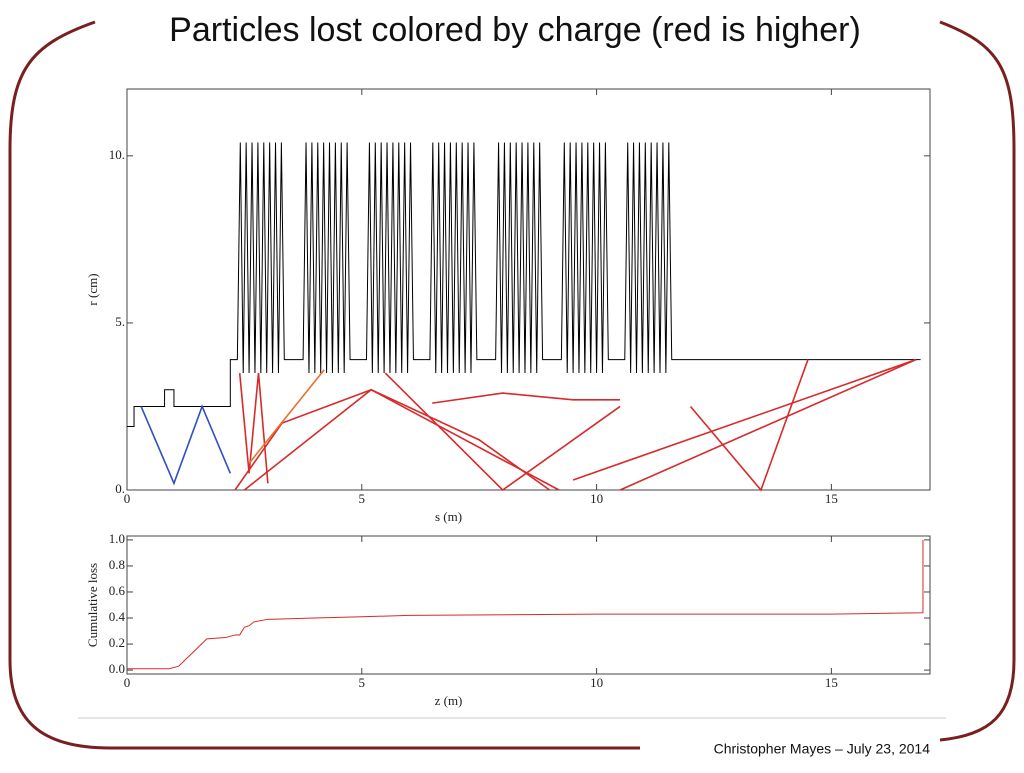 This screenshot has height=773, width=1024. Describe the element at coordinates (117, 616) in the screenshot. I see `y-tick-label: 0.4` at that location.